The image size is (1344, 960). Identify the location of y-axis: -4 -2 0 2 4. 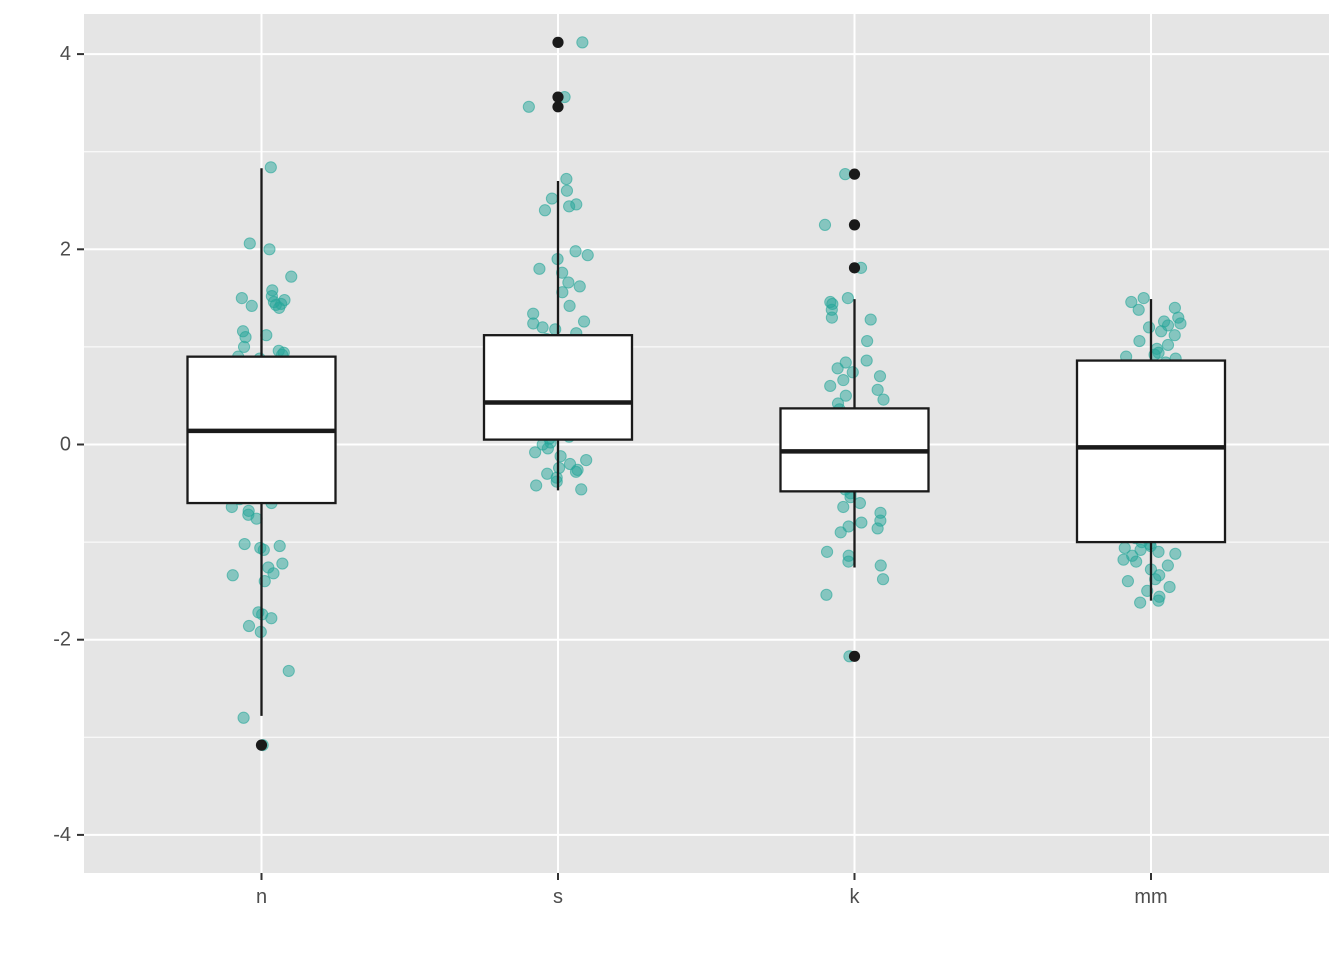
(68, 444).